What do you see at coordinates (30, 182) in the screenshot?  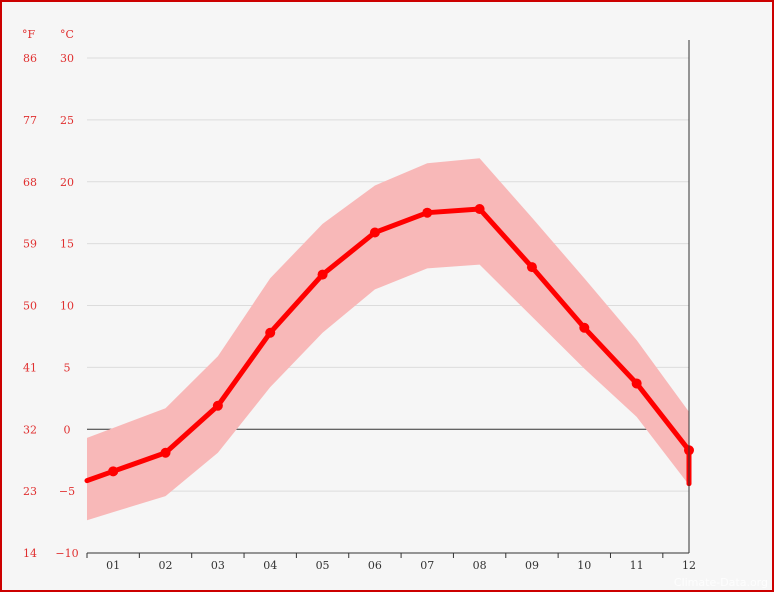 I see `y-tick-label-fahrenheit: 68` at bounding box center [30, 182].